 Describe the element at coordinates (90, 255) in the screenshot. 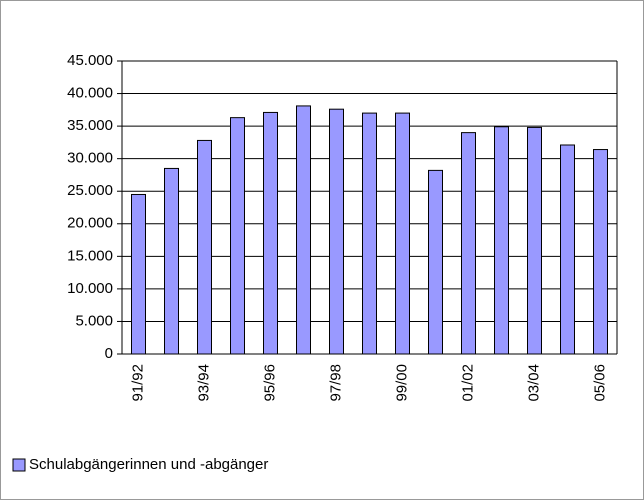

I see `y-tick-label: 15.000` at that location.